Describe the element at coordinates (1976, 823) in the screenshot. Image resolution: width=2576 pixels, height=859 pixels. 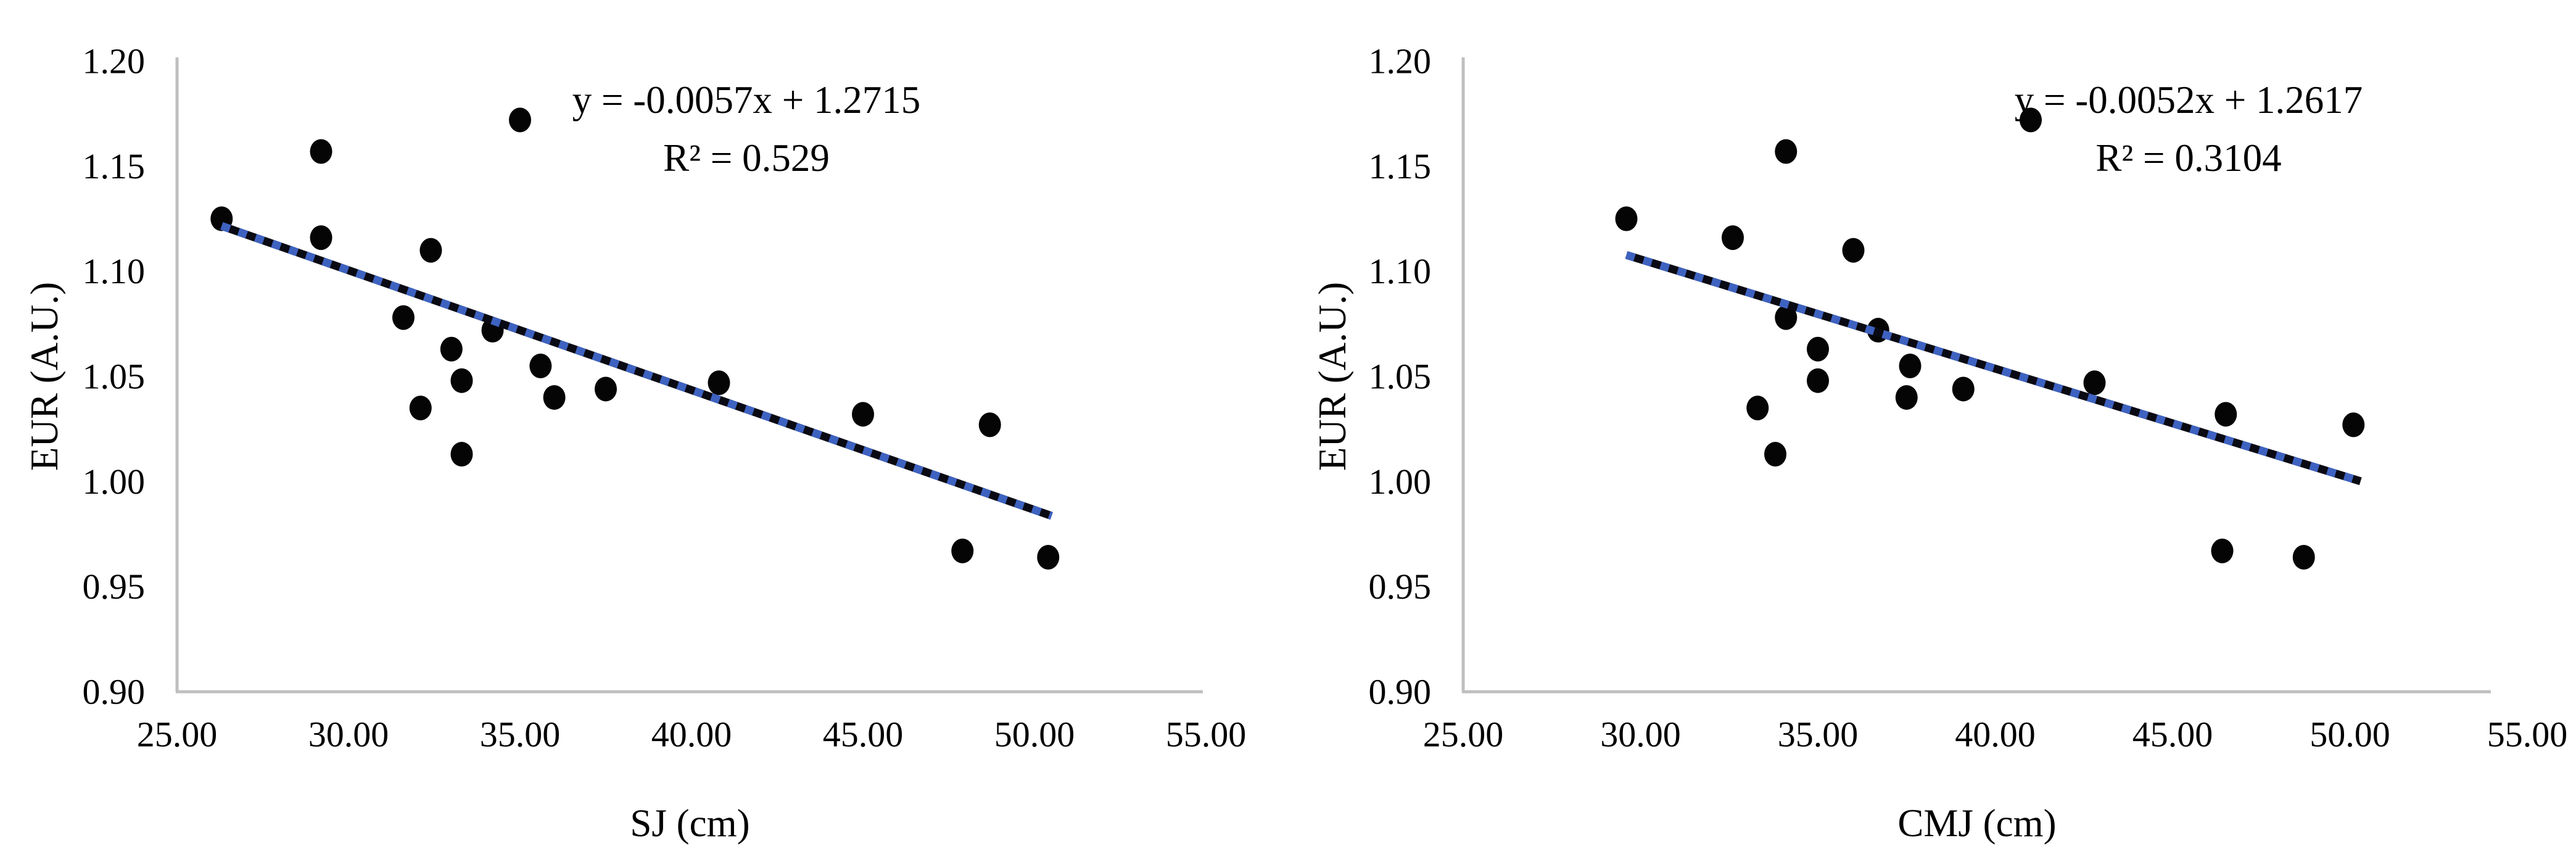
I see `x-axis-title: CMJ (cm)` at that location.